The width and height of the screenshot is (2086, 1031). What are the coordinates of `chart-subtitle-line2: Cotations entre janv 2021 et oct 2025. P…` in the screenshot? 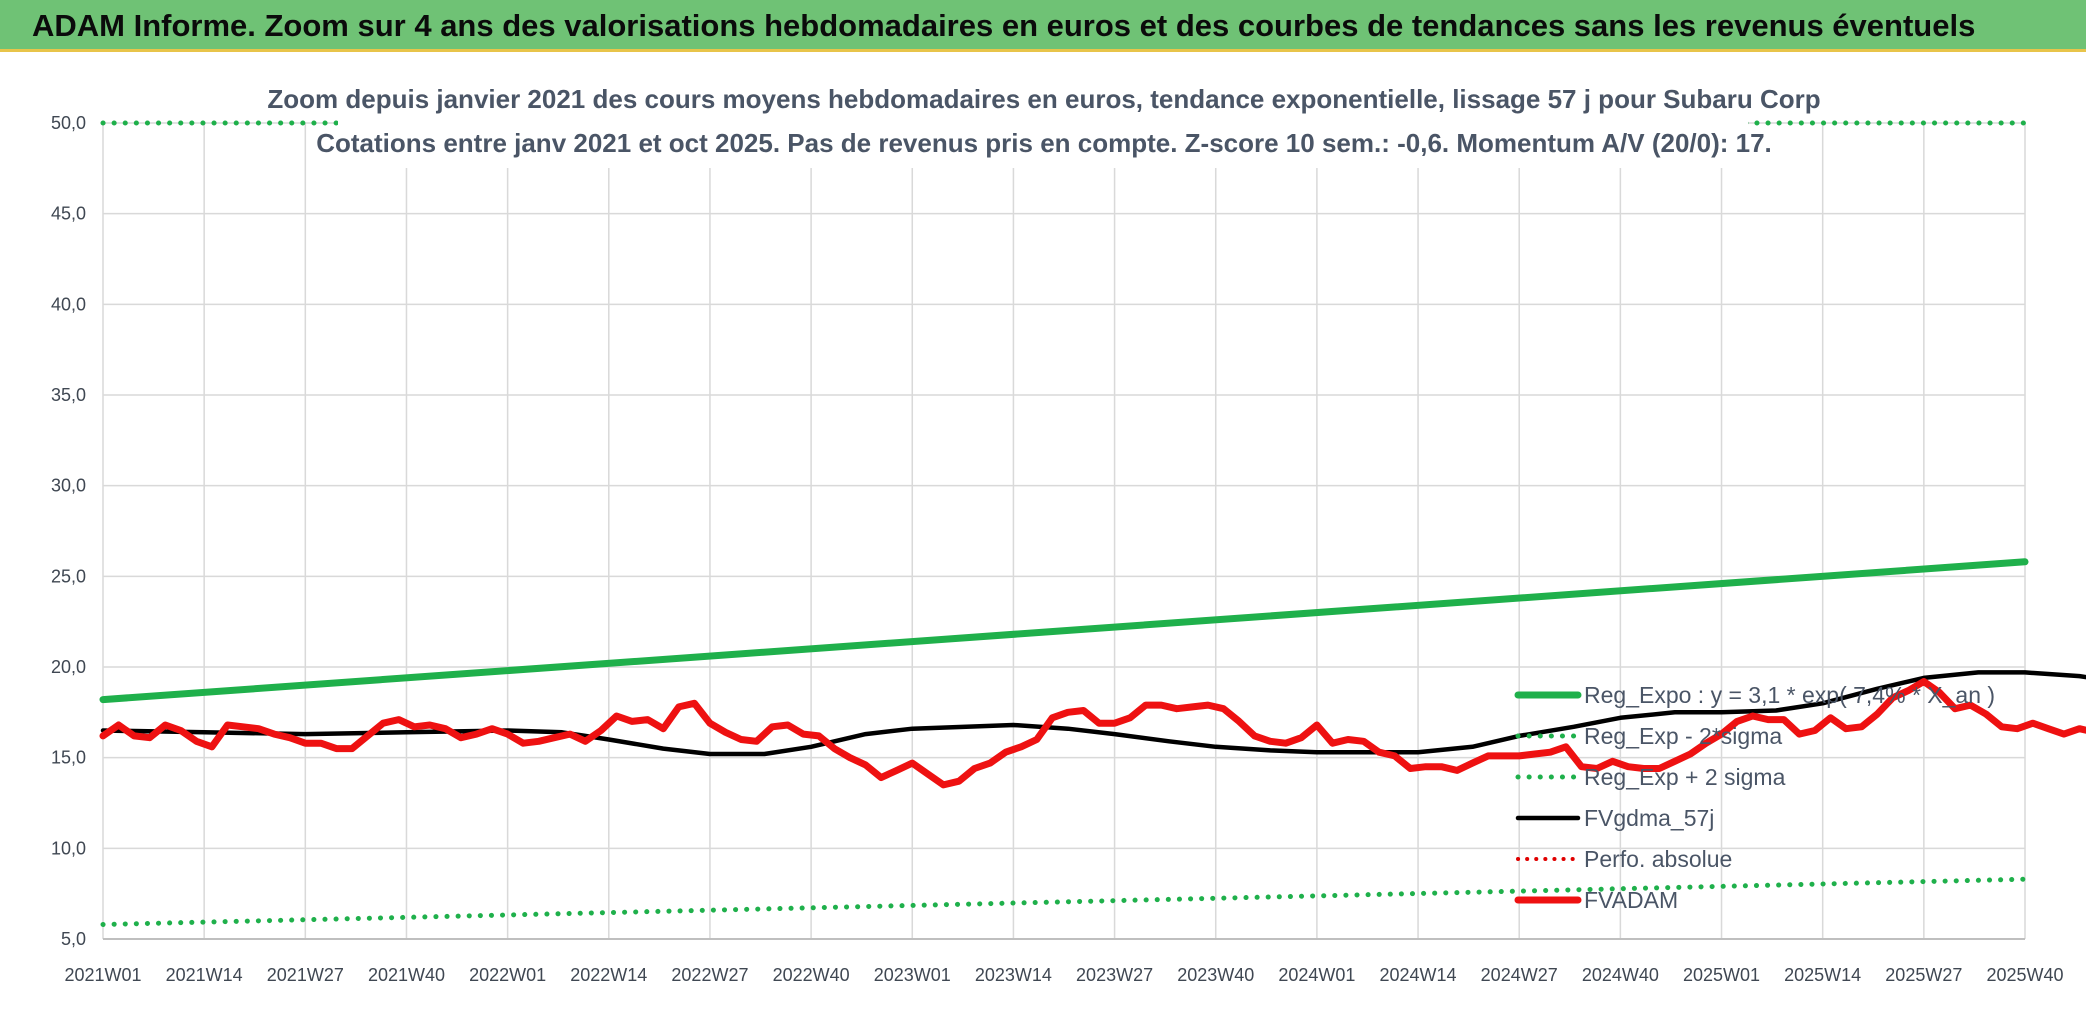 It's located at (1044, 143).